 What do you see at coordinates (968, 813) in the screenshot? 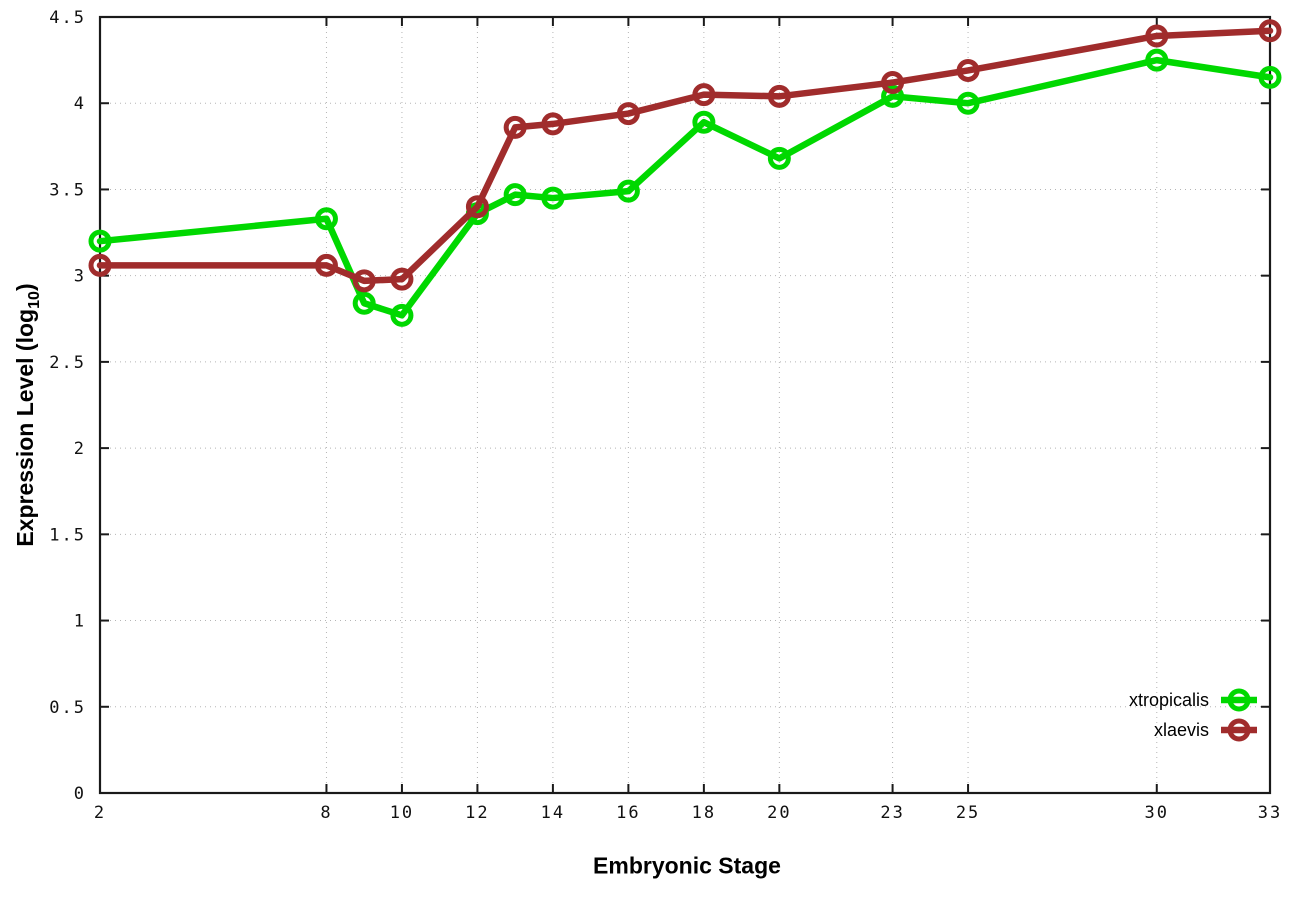
I see `svg-text: 25` at bounding box center [968, 813].